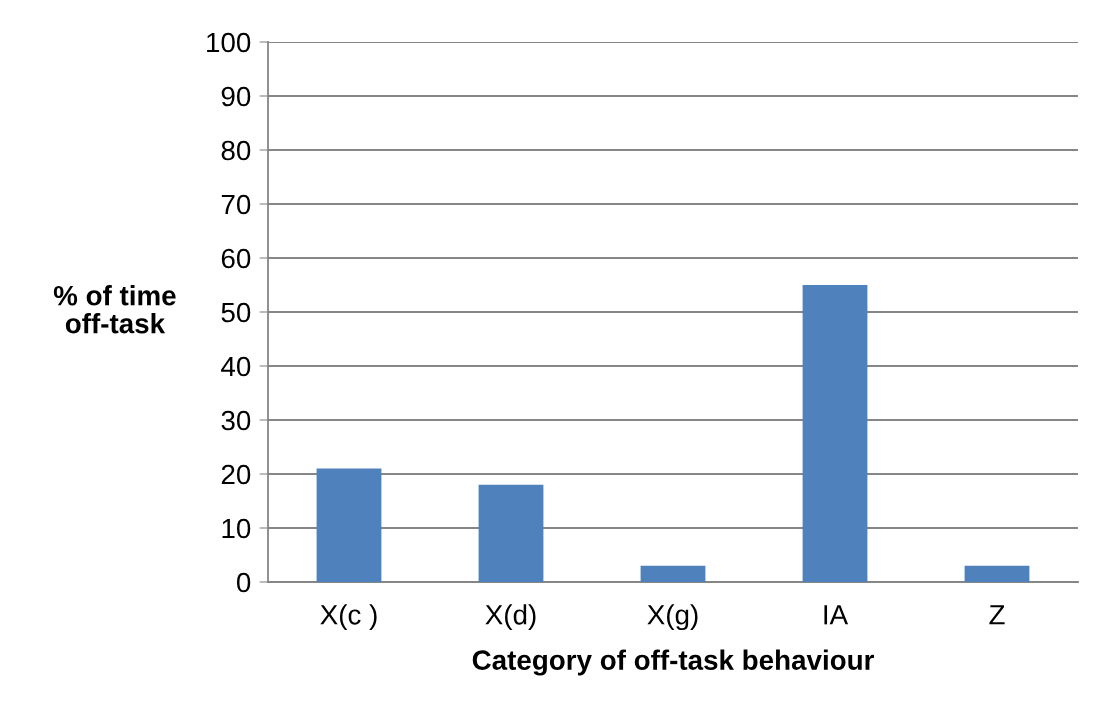 The width and height of the screenshot is (1101, 702). I want to click on x-tick-label: X(g), so click(672, 617).